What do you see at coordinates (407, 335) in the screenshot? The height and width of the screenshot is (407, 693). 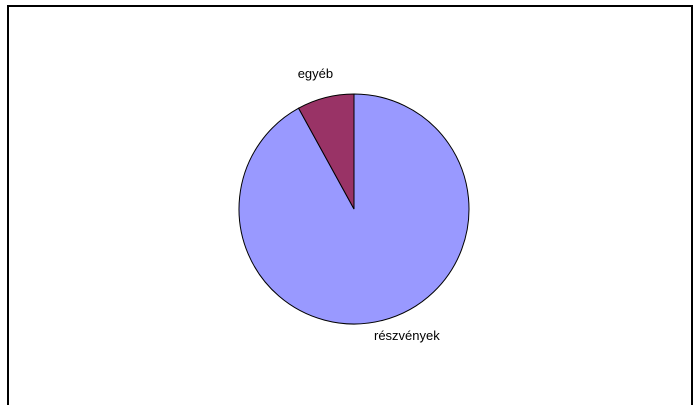 I see `slice-label-0: részvények` at bounding box center [407, 335].